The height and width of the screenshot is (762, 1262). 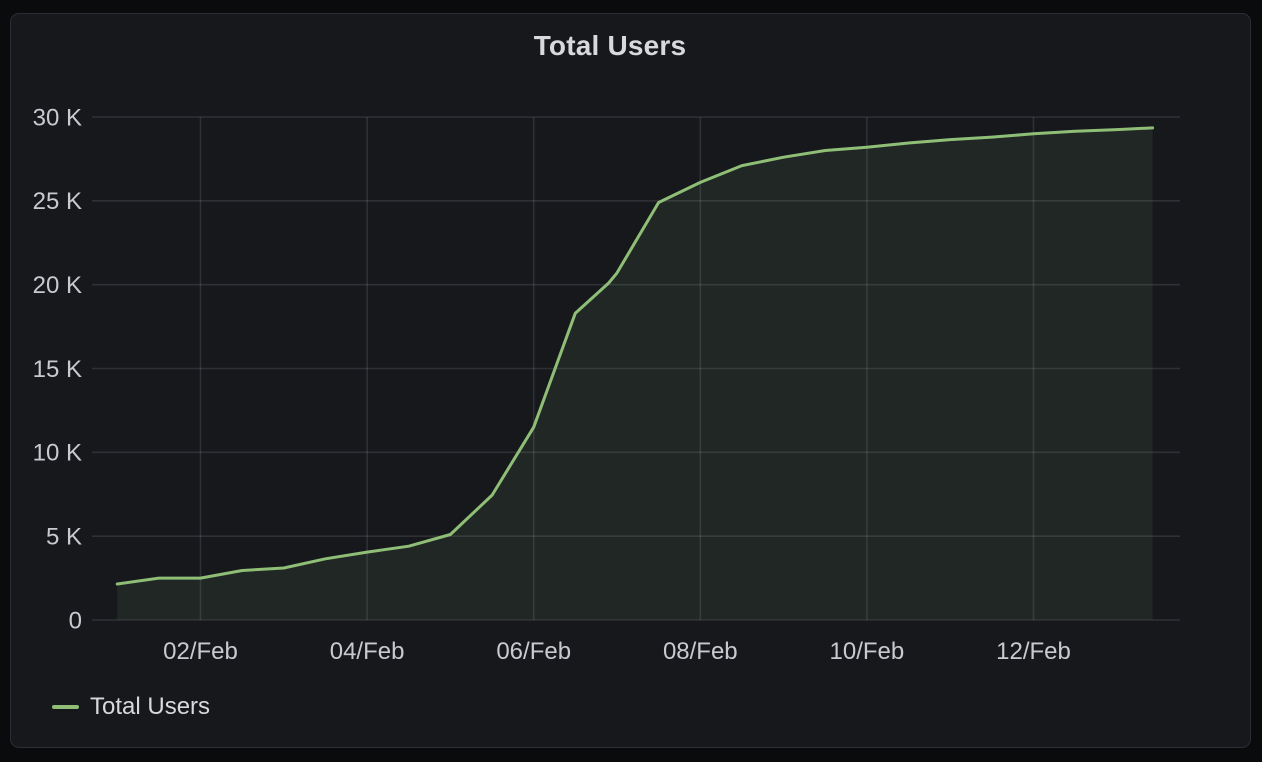 What do you see at coordinates (65, 707) in the screenshot?
I see `series-color-swatch-icon` at bounding box center [65, 707].